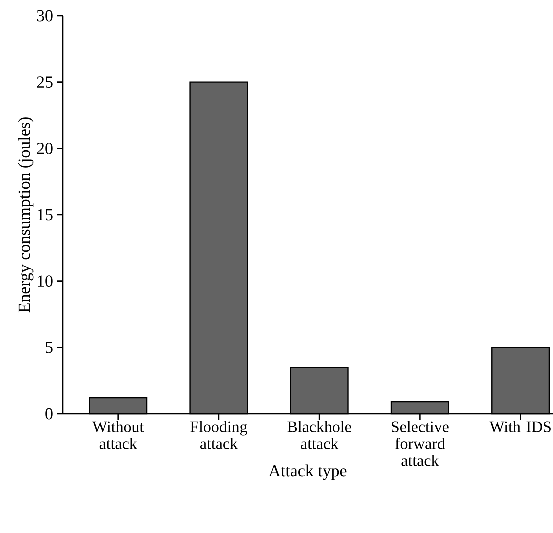 This screenshot has width=553, height=533. Describe the element at coordinates (219, 435) in the screenshot. I see `x-tick-label: Flooding attack` at that location.